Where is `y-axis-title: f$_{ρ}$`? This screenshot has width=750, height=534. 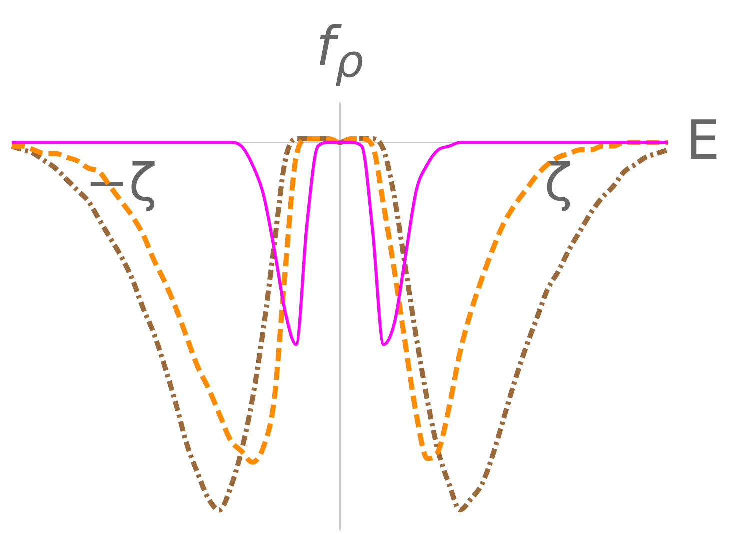 y-axis-title: f$_{ρ}$ is located at coordinates (340, 51).